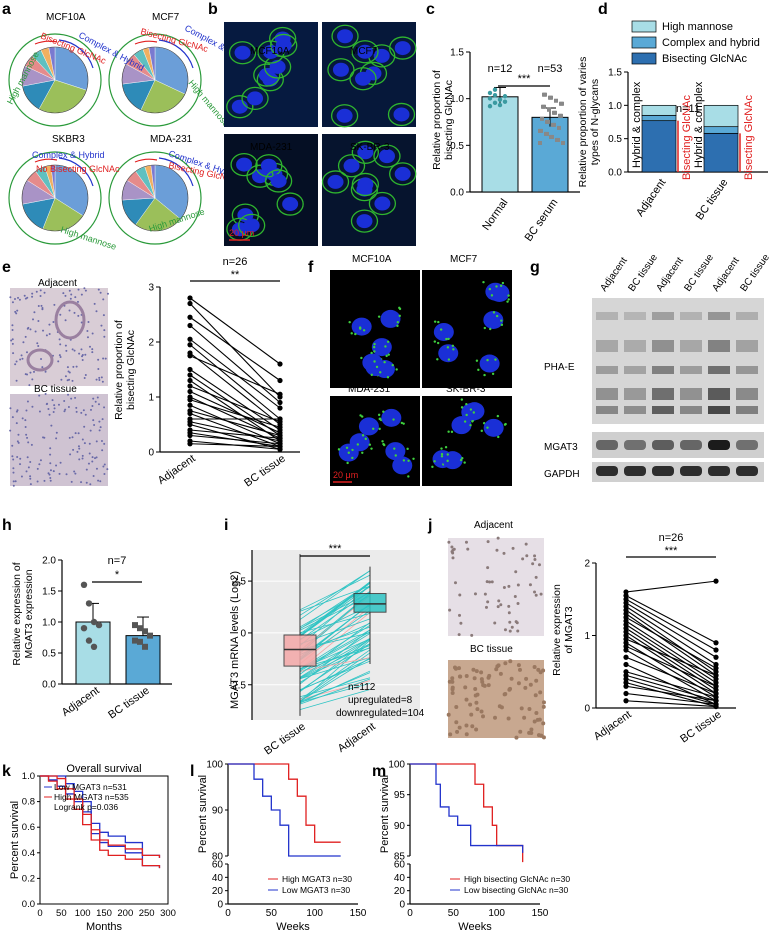 The width and height of the screenshot is (780, 941). Describe the element at coordinates (105, 139) in the screenshot. I see `pie-group-a` at that location.